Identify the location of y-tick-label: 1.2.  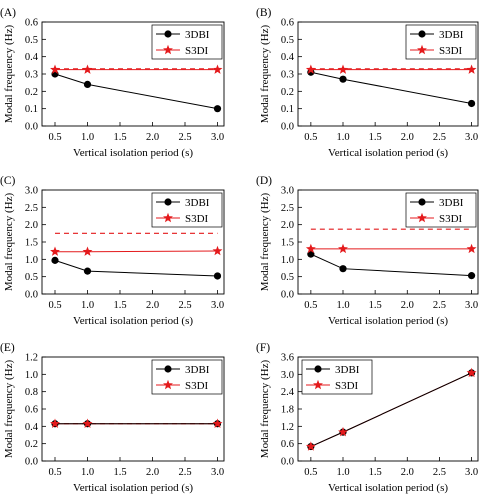
(31, 358).